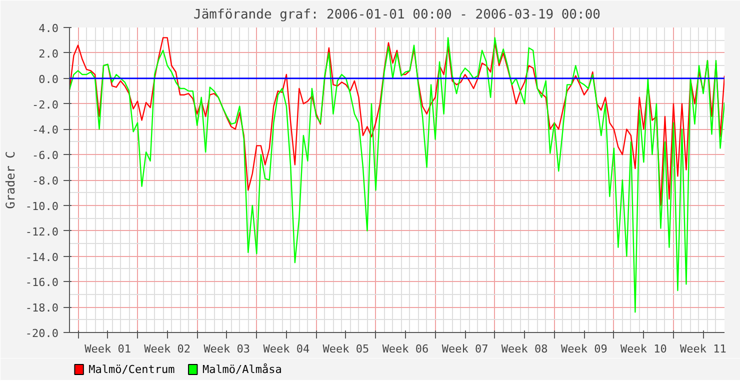  I want to click on y-tick-label: -4.0, so click(45, 130).